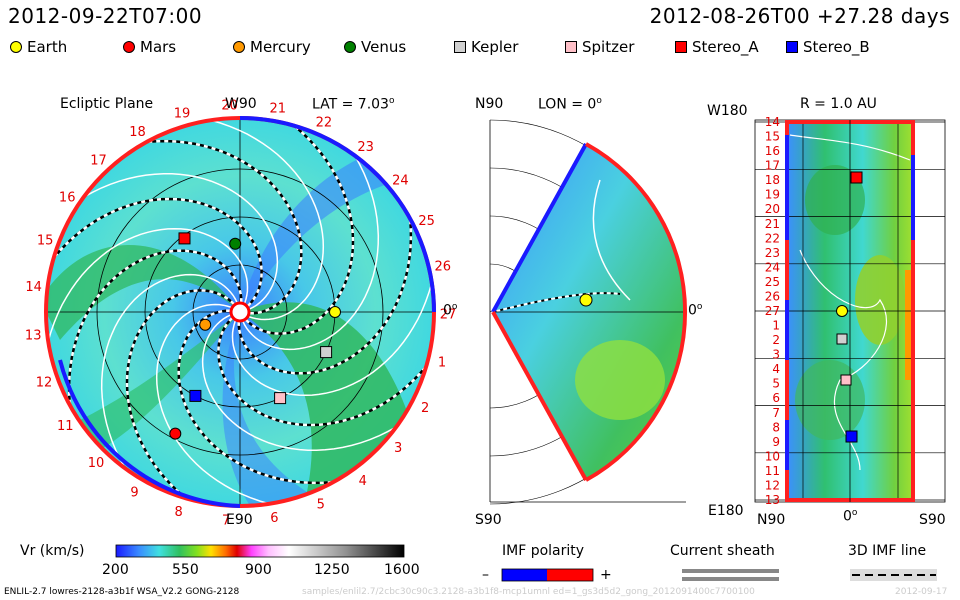 Image resolution: width=960 pixels, height=600 pixels. Describe the element at coordinates (776, 369) in the screenshot. I see `radial-sector-label: 4` at that location.